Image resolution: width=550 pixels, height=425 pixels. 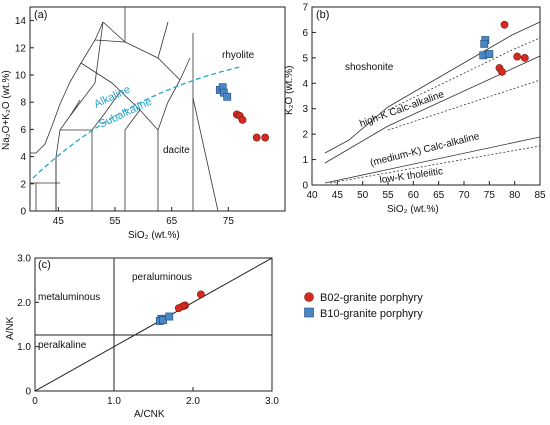 What do you see at coordinates (227, 96) in the screenshot?
I see `panel-a-b10-point` at bounding box center [227, 96].